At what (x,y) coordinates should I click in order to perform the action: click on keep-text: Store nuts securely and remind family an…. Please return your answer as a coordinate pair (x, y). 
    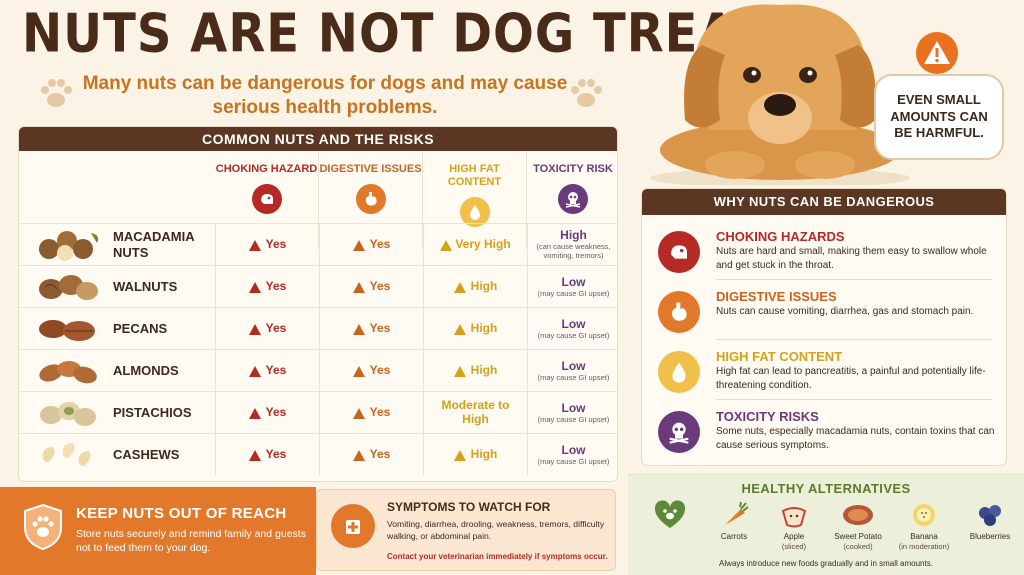
    Looking at the image, I should click on (191, 541).